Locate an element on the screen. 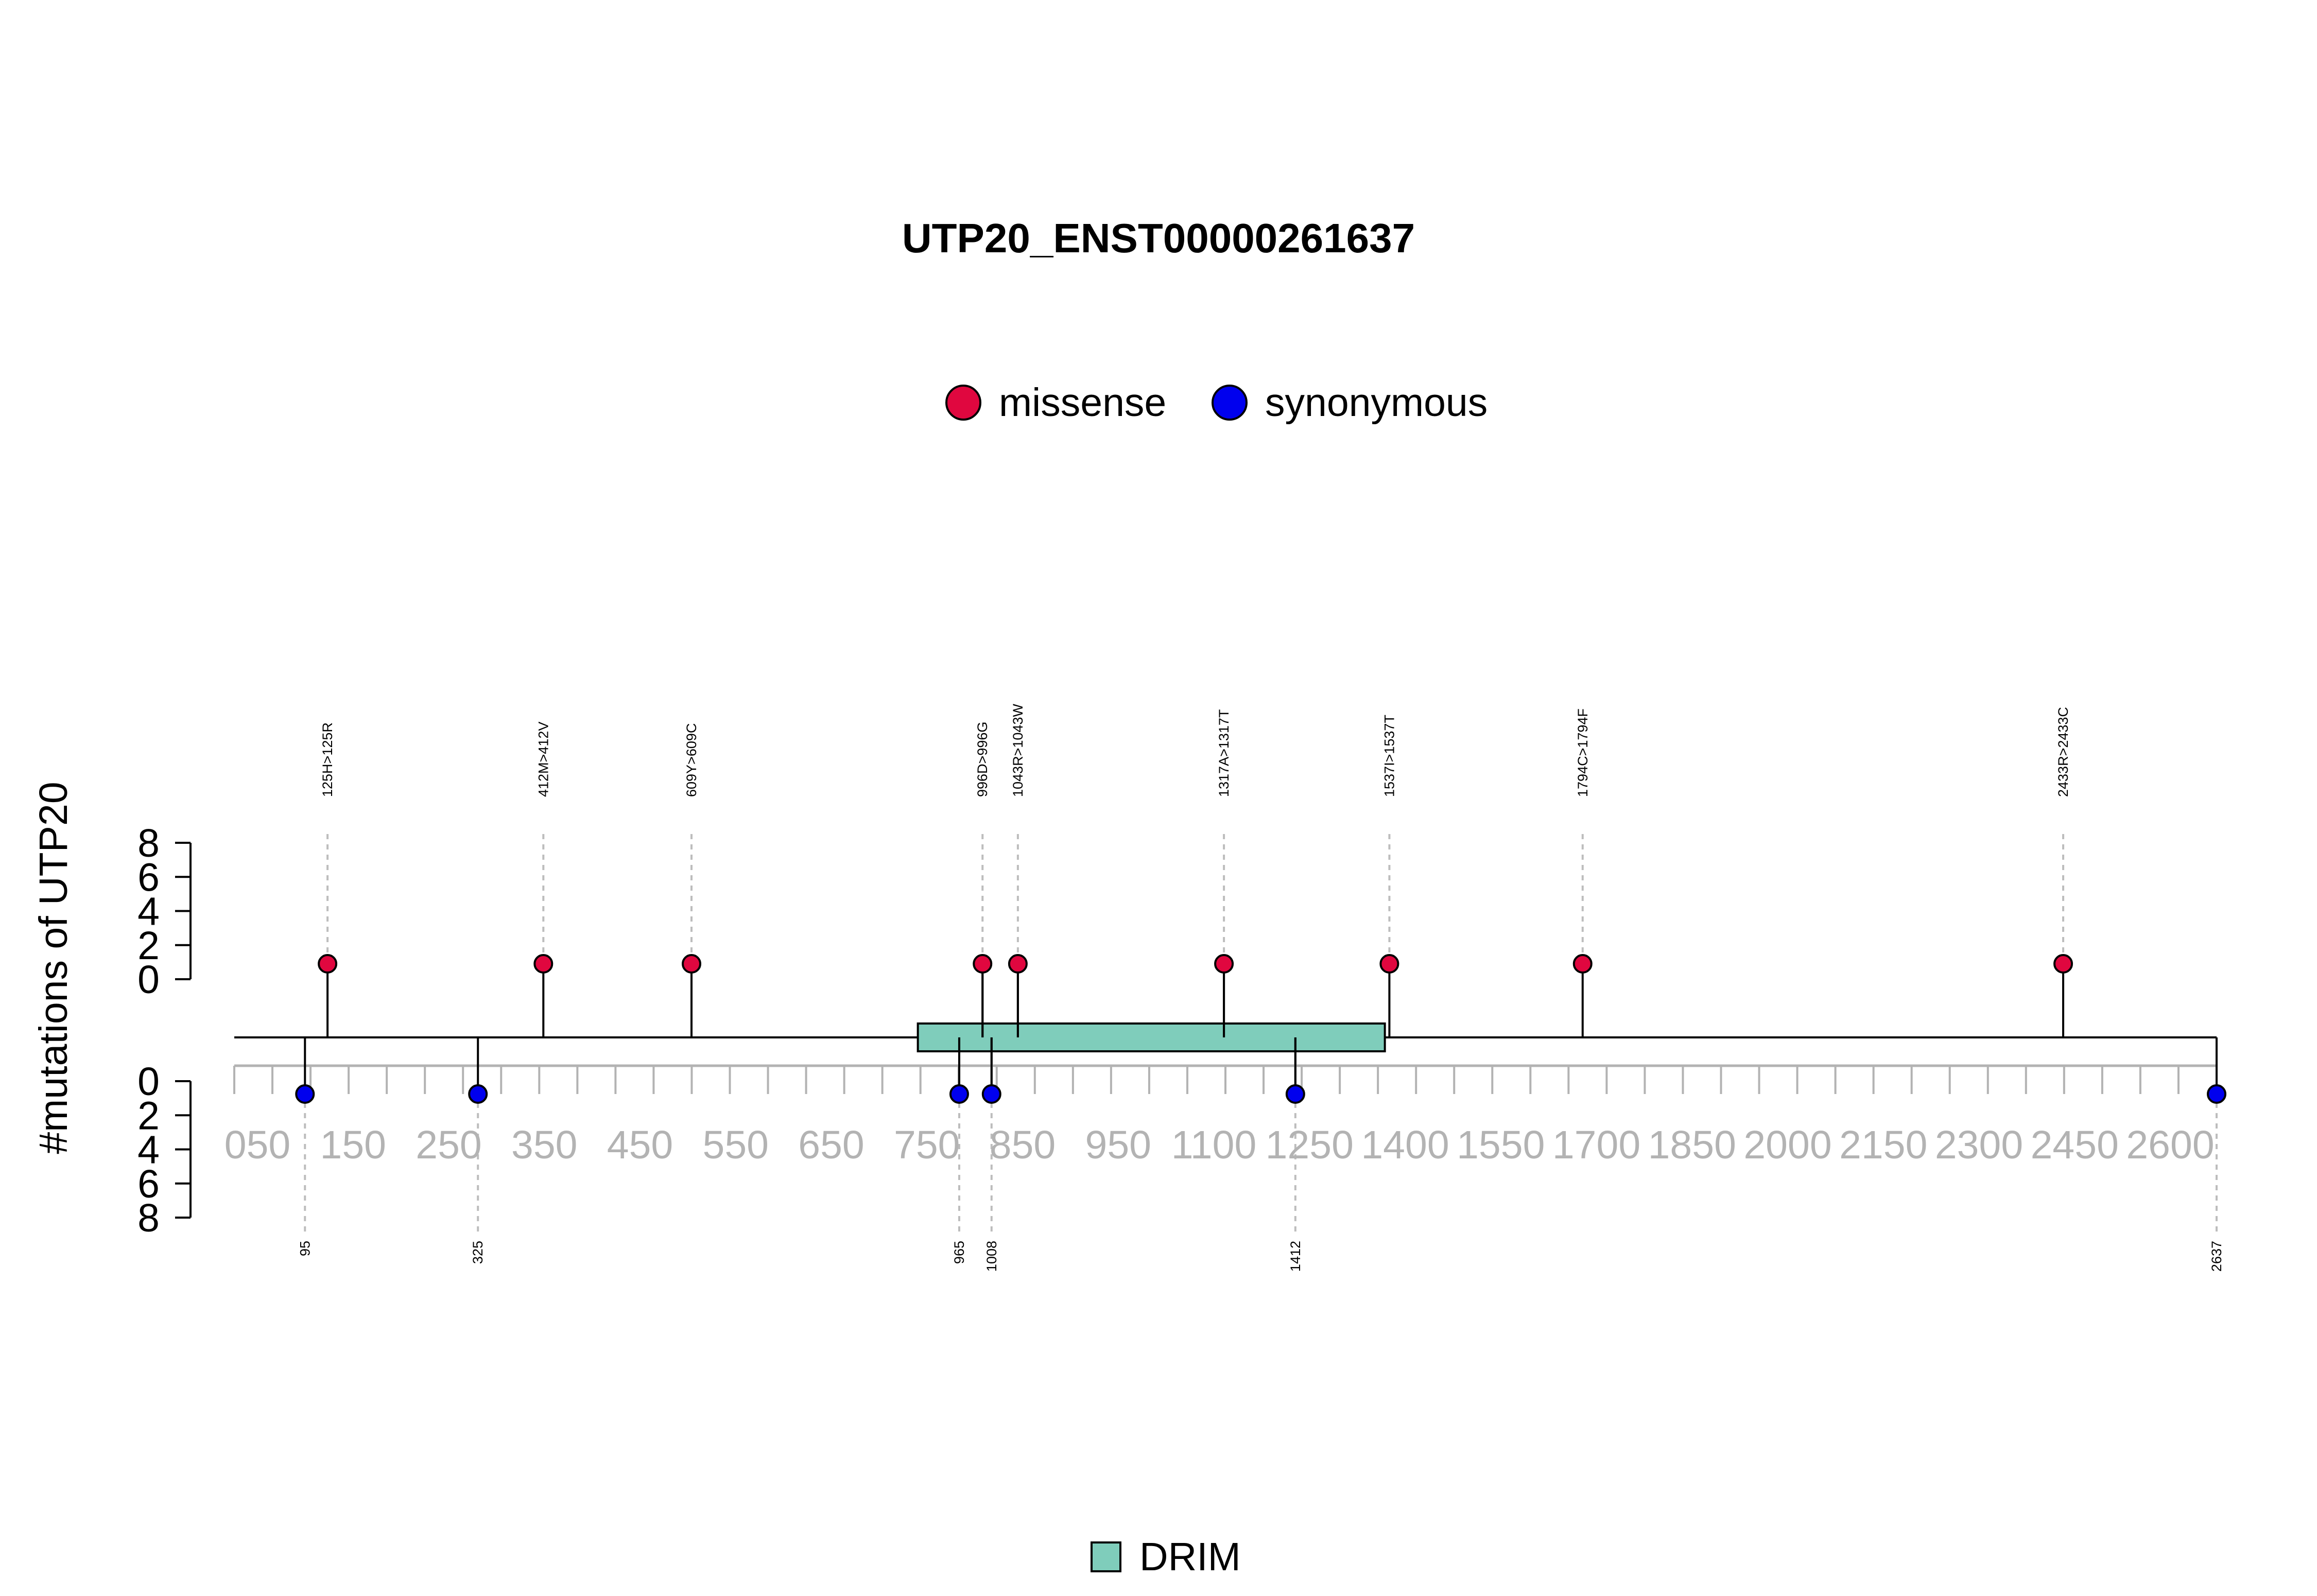 The width and height of the screenshot is (2317, 1596). x-tick-label: 550 is located at coordinates (736, 1145).